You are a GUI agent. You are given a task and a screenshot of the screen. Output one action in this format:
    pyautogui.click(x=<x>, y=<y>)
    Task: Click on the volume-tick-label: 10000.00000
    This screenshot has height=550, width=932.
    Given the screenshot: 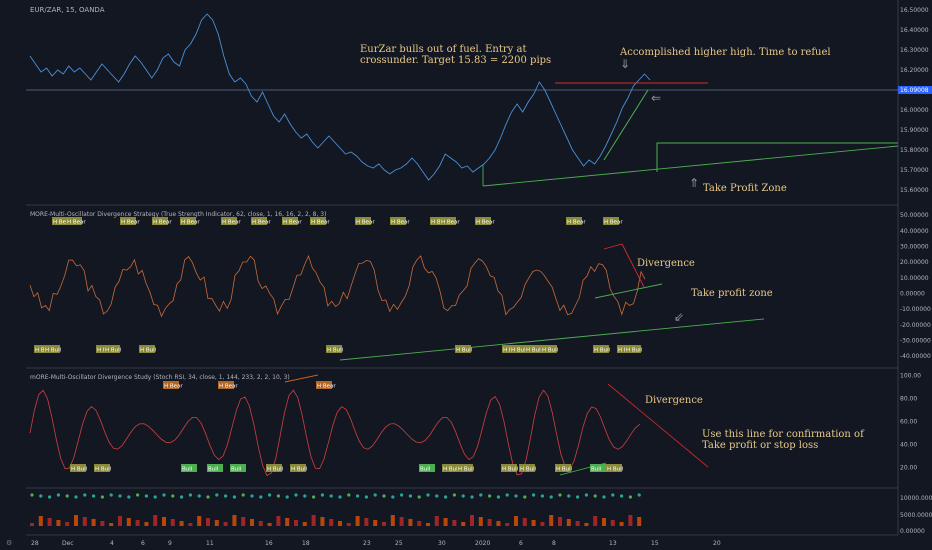 What is the action you would take?
    pyautogui.click(x=916, y=498)
    